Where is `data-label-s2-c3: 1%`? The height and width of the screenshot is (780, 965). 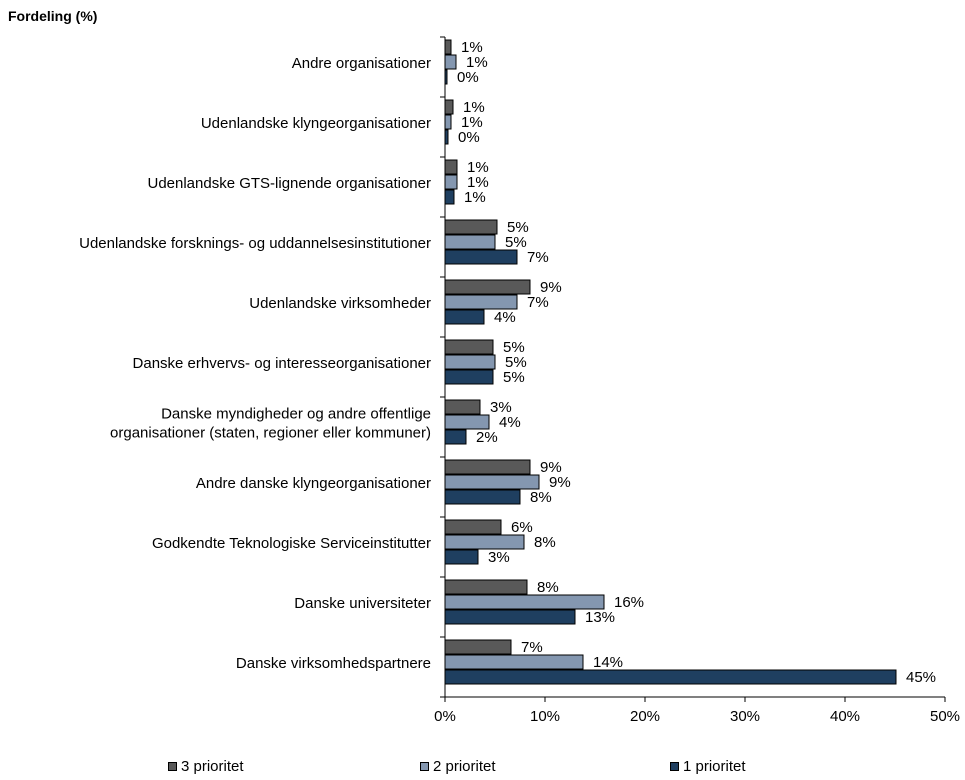
data-label-s2-c3: 1% is located at coordinates (478, 182).